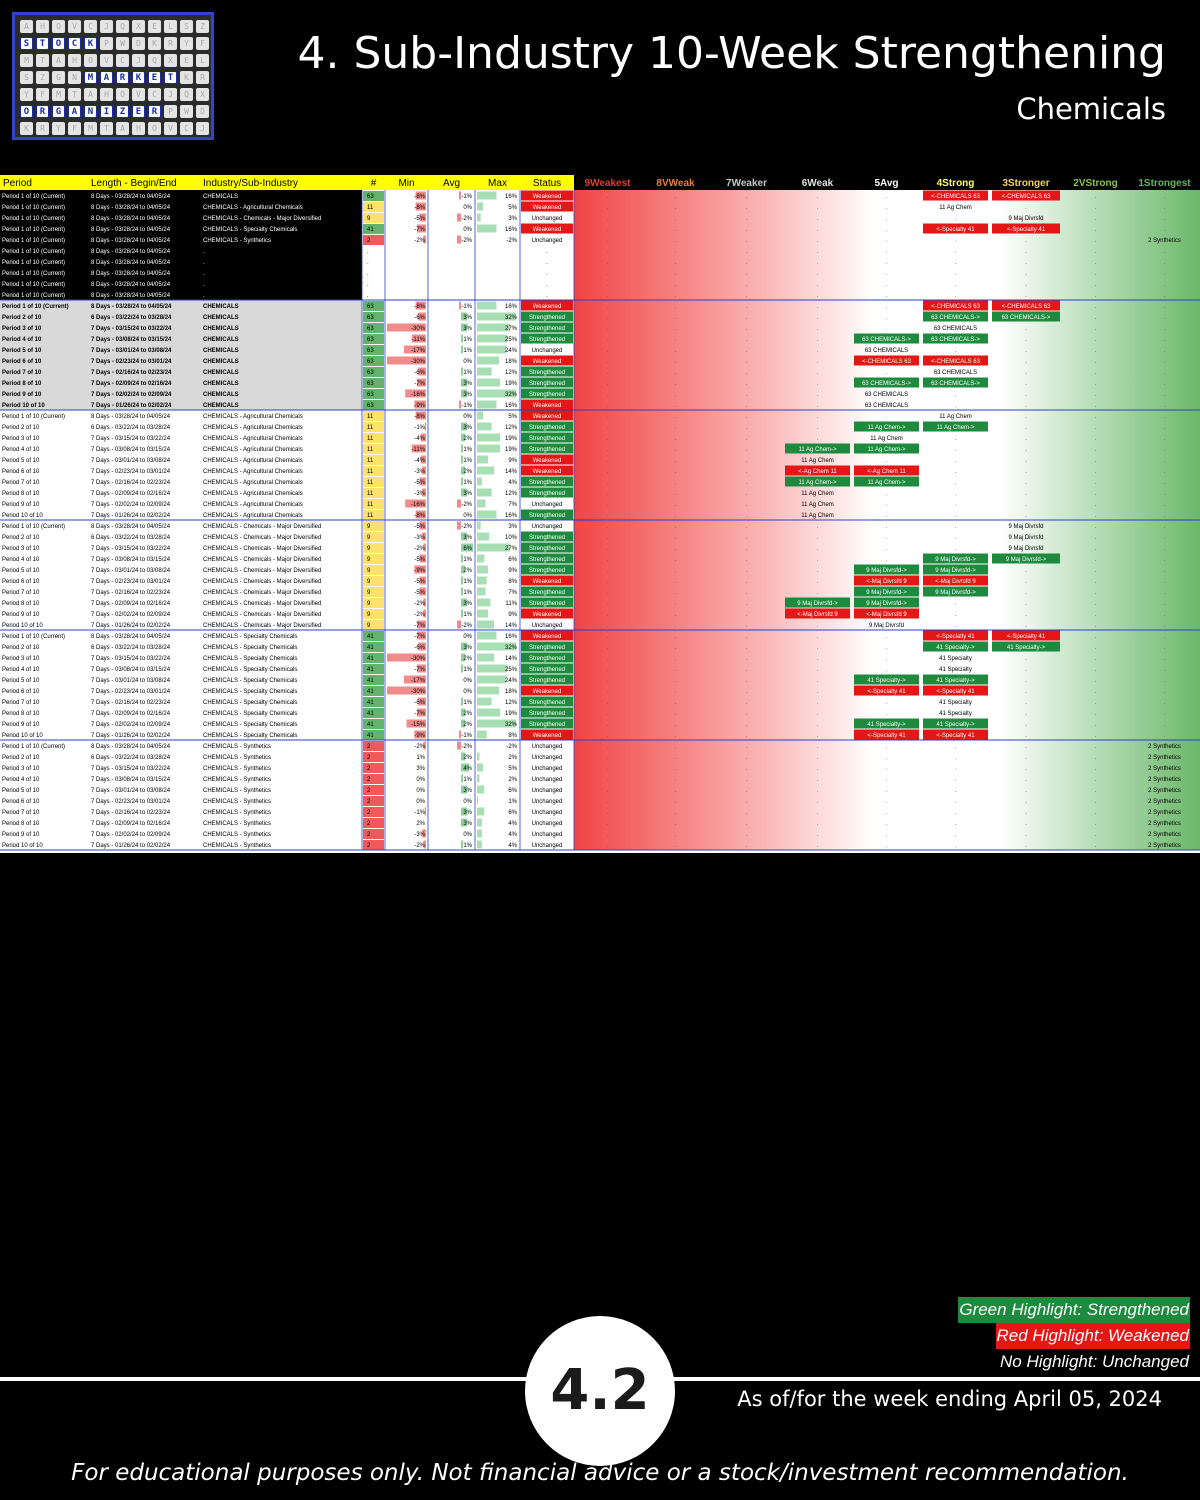 Image resolution: width=1200 pixels, height=1500 pixels. Describe the element at coordinates (42, 26) in the screenshot. I see `logo-tile: H` at that location.